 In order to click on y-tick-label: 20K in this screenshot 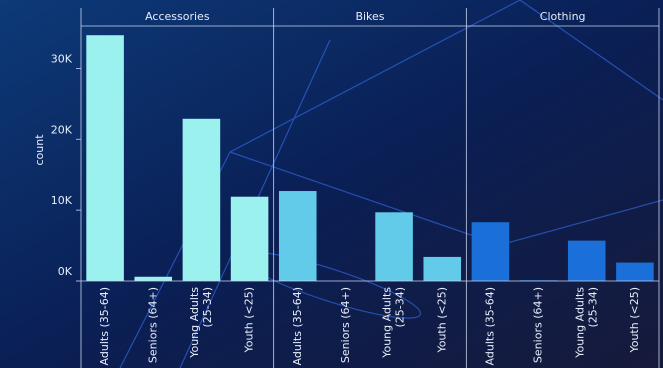, I will do `click(62, 129)`.